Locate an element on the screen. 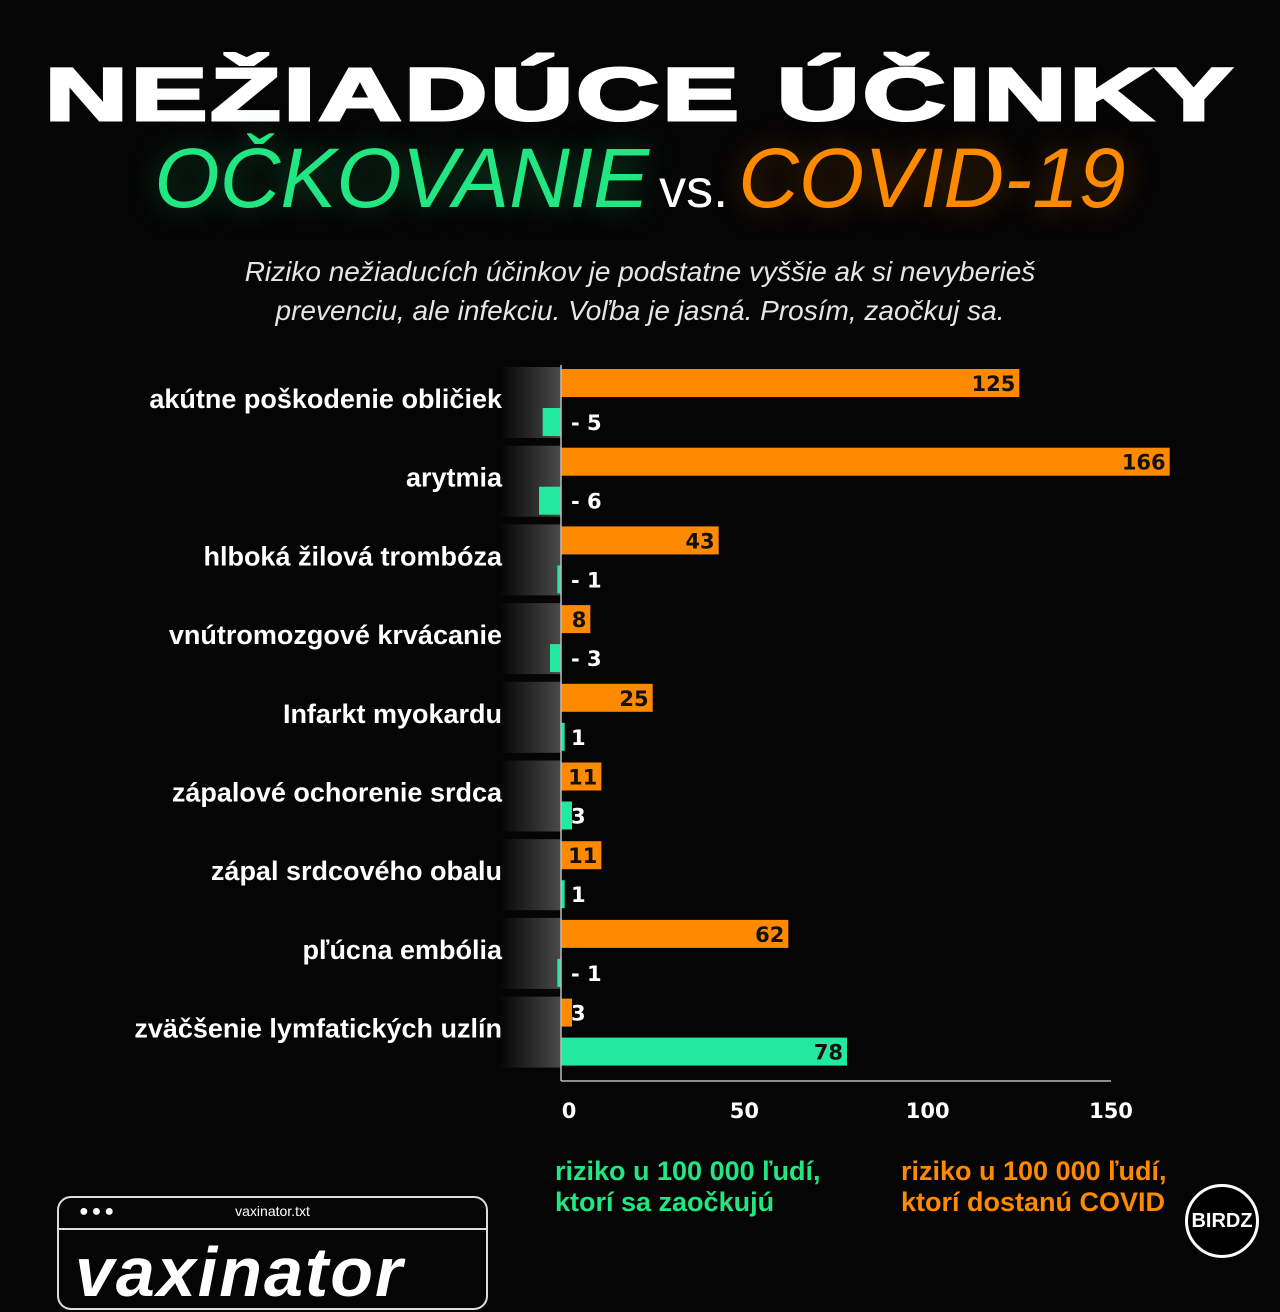  x-tick-label: 100 is located at coordinates (928, 1111).